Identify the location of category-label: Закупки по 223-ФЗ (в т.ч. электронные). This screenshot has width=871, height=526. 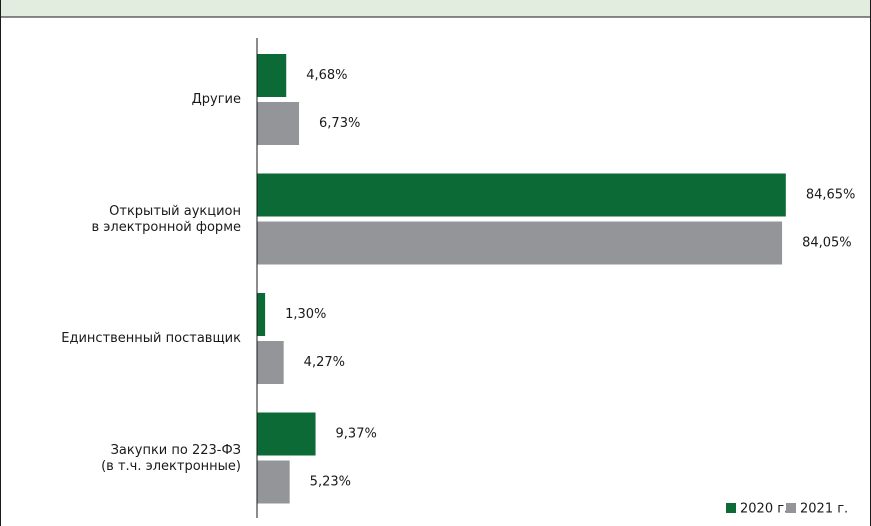
(171, 458).